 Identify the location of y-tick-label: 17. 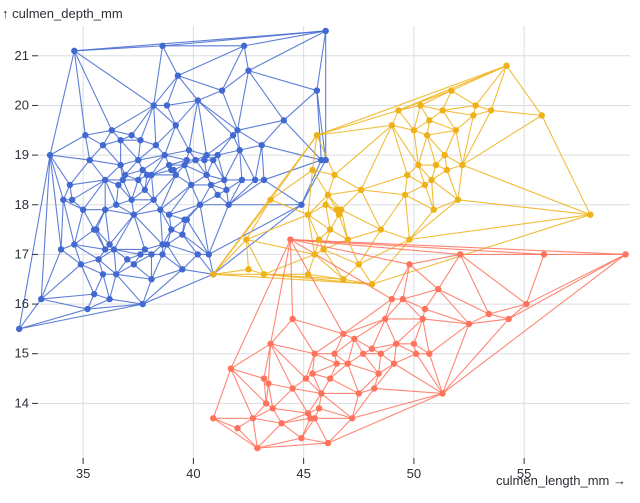
(22, 253).